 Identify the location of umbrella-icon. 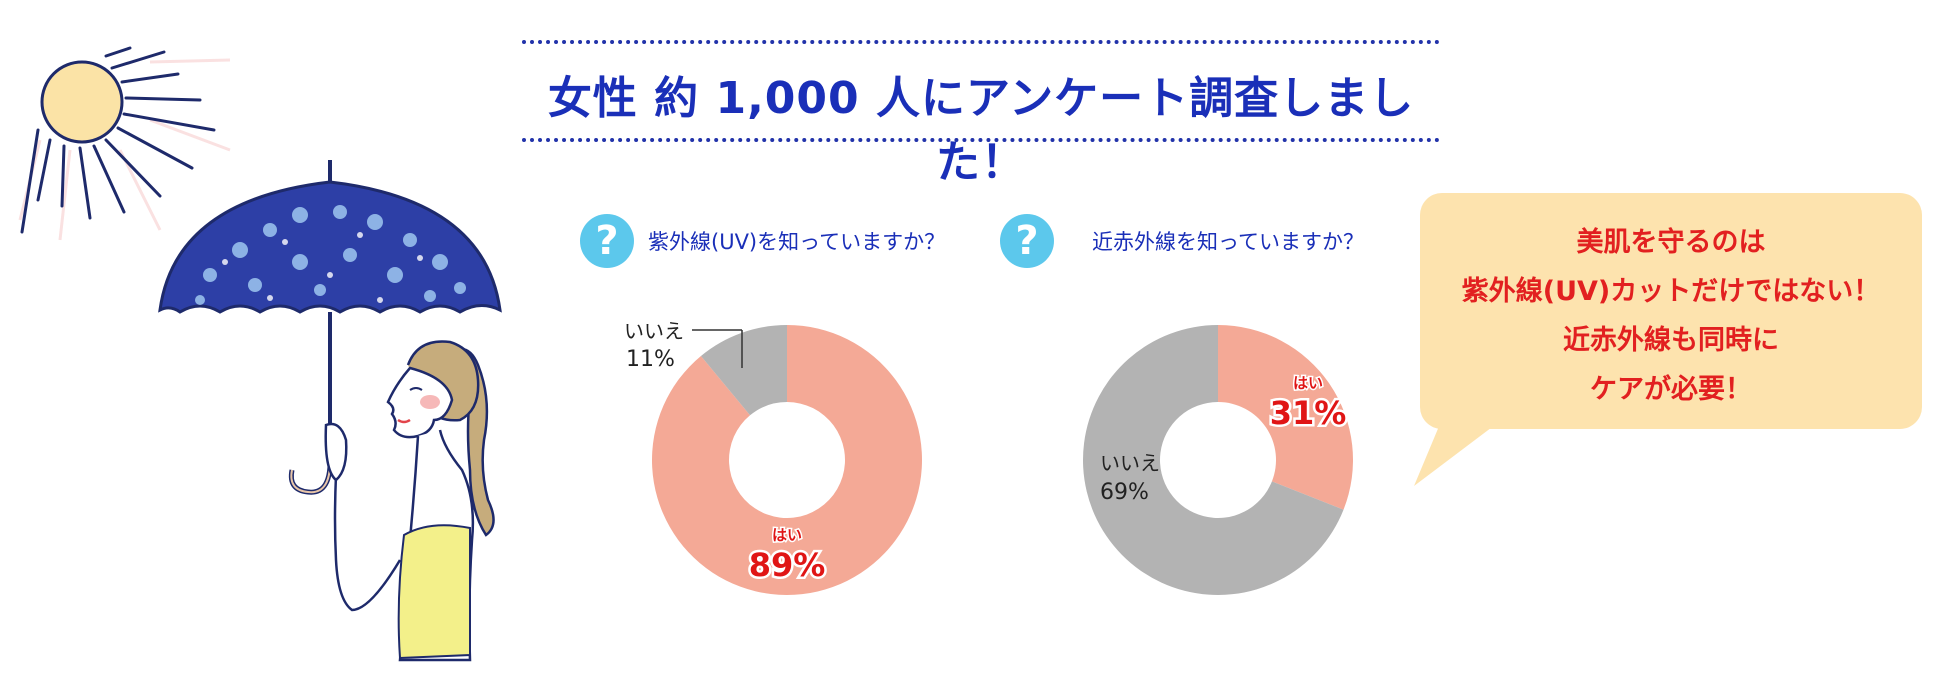
(330, 327).